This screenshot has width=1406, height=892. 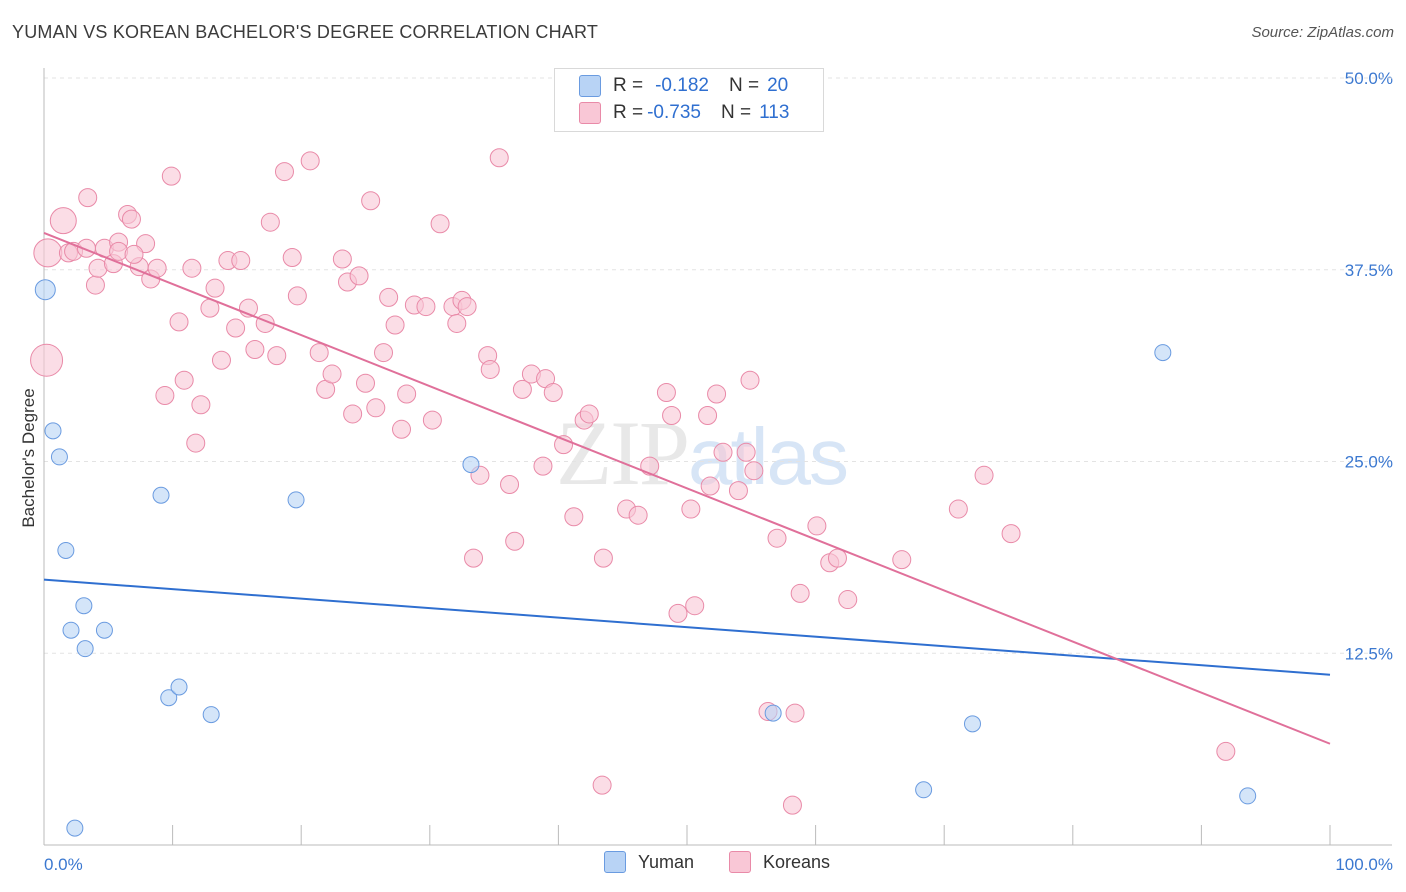 I want to click on legend-label-yuman: Yuman, so click(x=666, y=861).